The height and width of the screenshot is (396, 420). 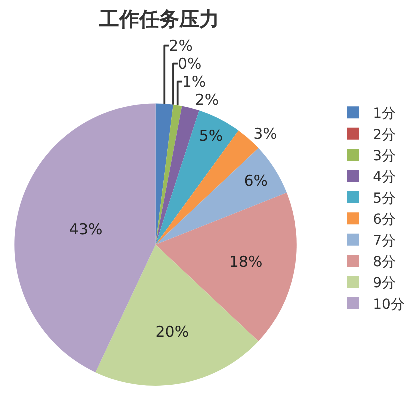 I want to click on data-label: 18%, so click(x=246, y=262).